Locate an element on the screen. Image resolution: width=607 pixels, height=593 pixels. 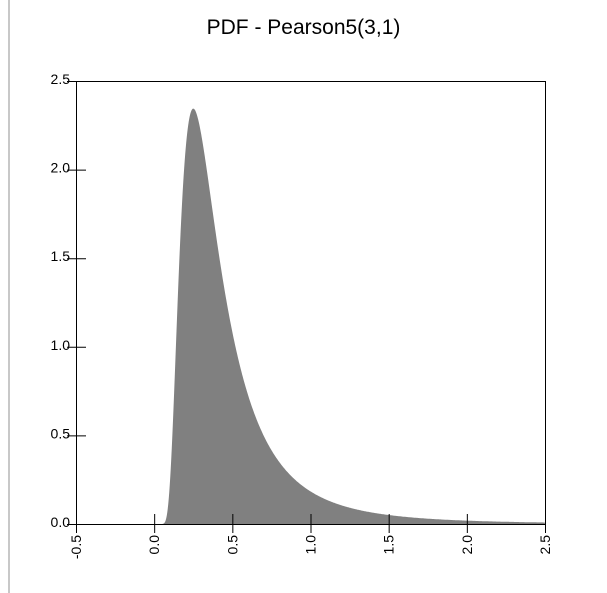
x-tick-label: -0.5 is located at coordinates (76, 547).